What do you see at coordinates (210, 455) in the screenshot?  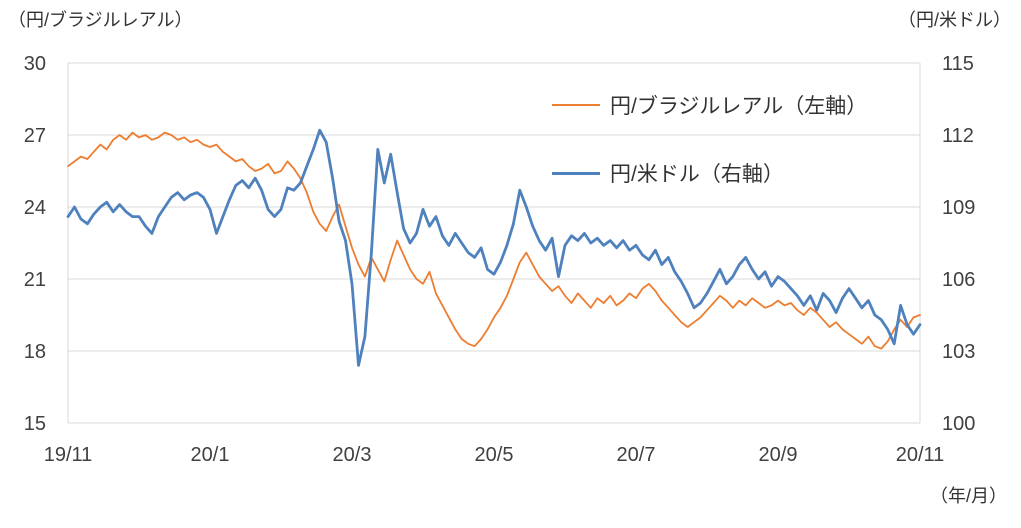 I see `x-axis-tick-label: 20/1` at bounding box center [210, 455].